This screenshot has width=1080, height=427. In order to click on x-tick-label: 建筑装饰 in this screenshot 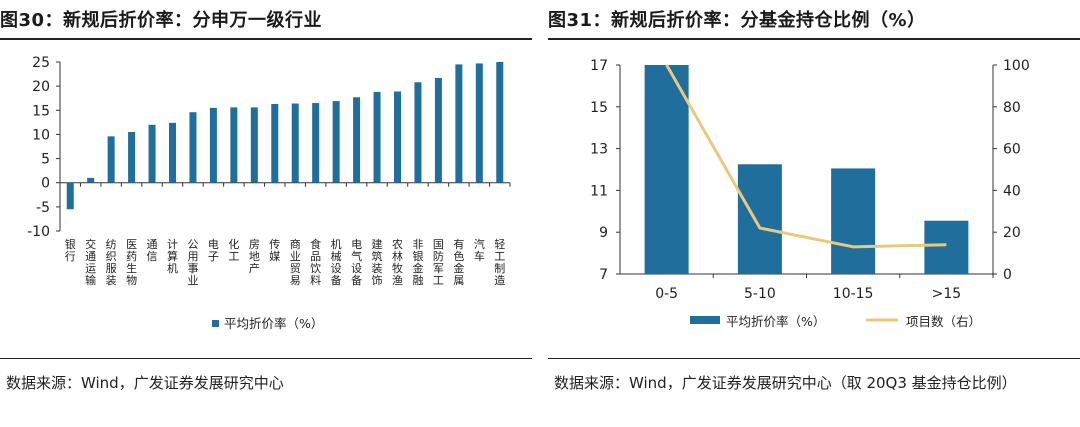, I will do `click(377, 262)`.